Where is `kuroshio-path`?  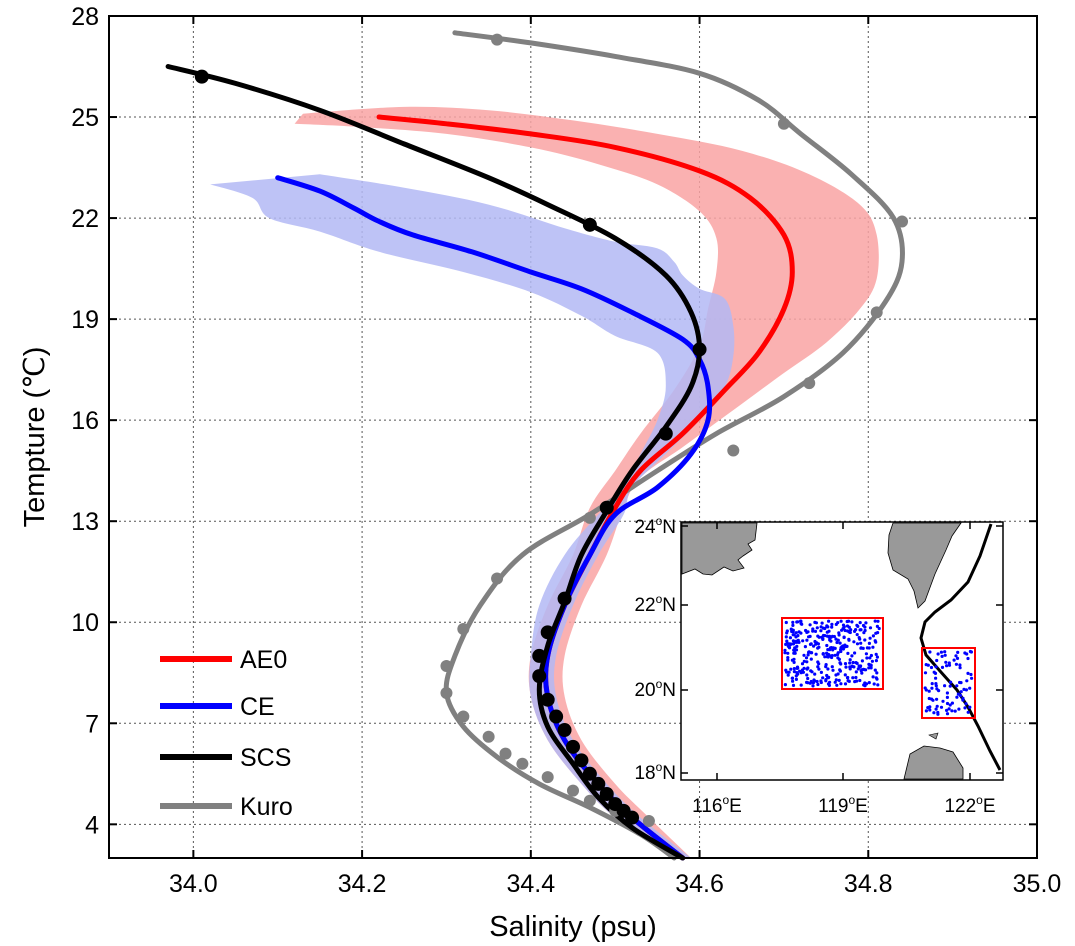
kuroshio-path is located at coordinates (960, 647).